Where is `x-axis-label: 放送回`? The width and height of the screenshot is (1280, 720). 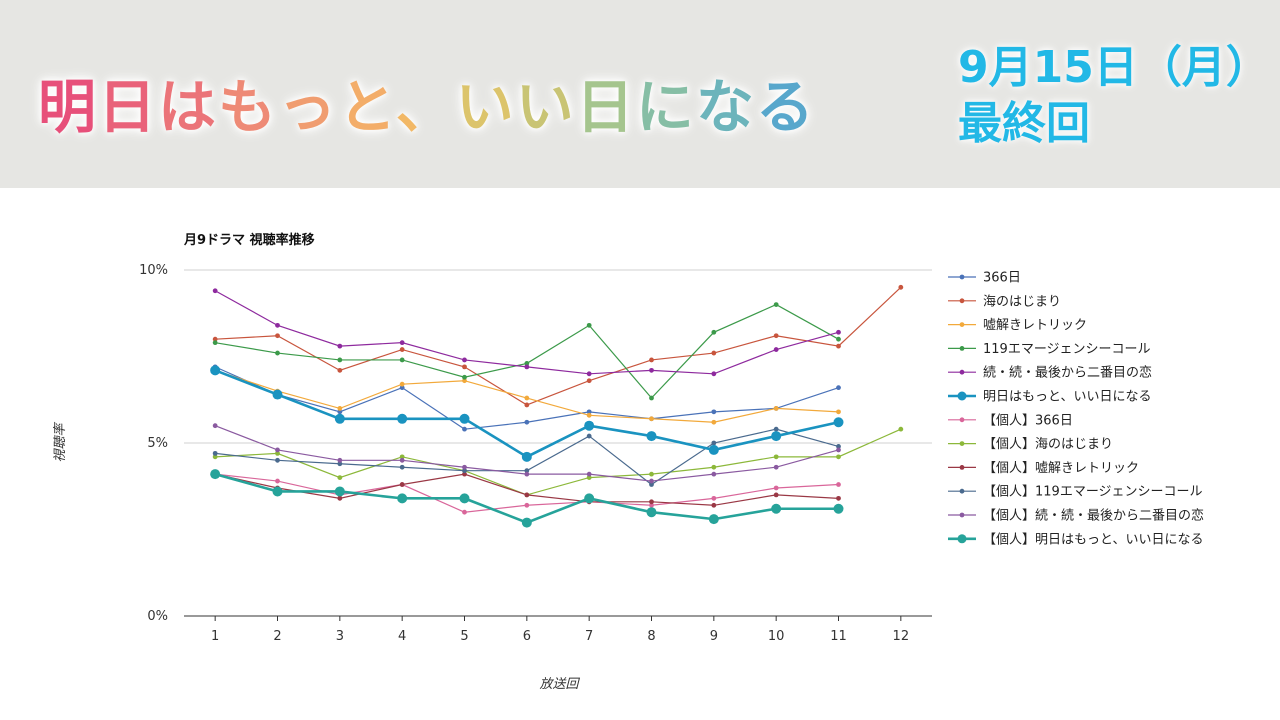 x-axis-label: 放送回 is located at coordinates (559, 684).